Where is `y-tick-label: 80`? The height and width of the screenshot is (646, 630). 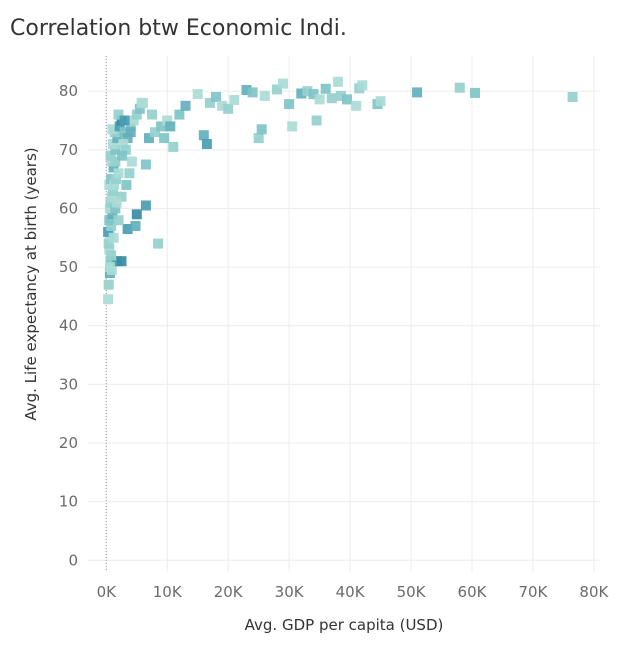
y-tick-label: 80 is located at coordinates (68, 91).